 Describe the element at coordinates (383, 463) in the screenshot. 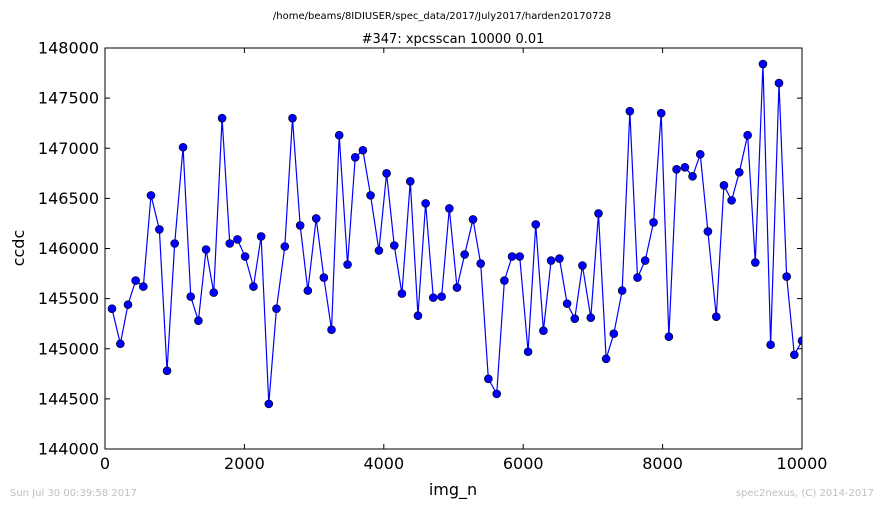

I see `x-tick-label: 4000` at that location.